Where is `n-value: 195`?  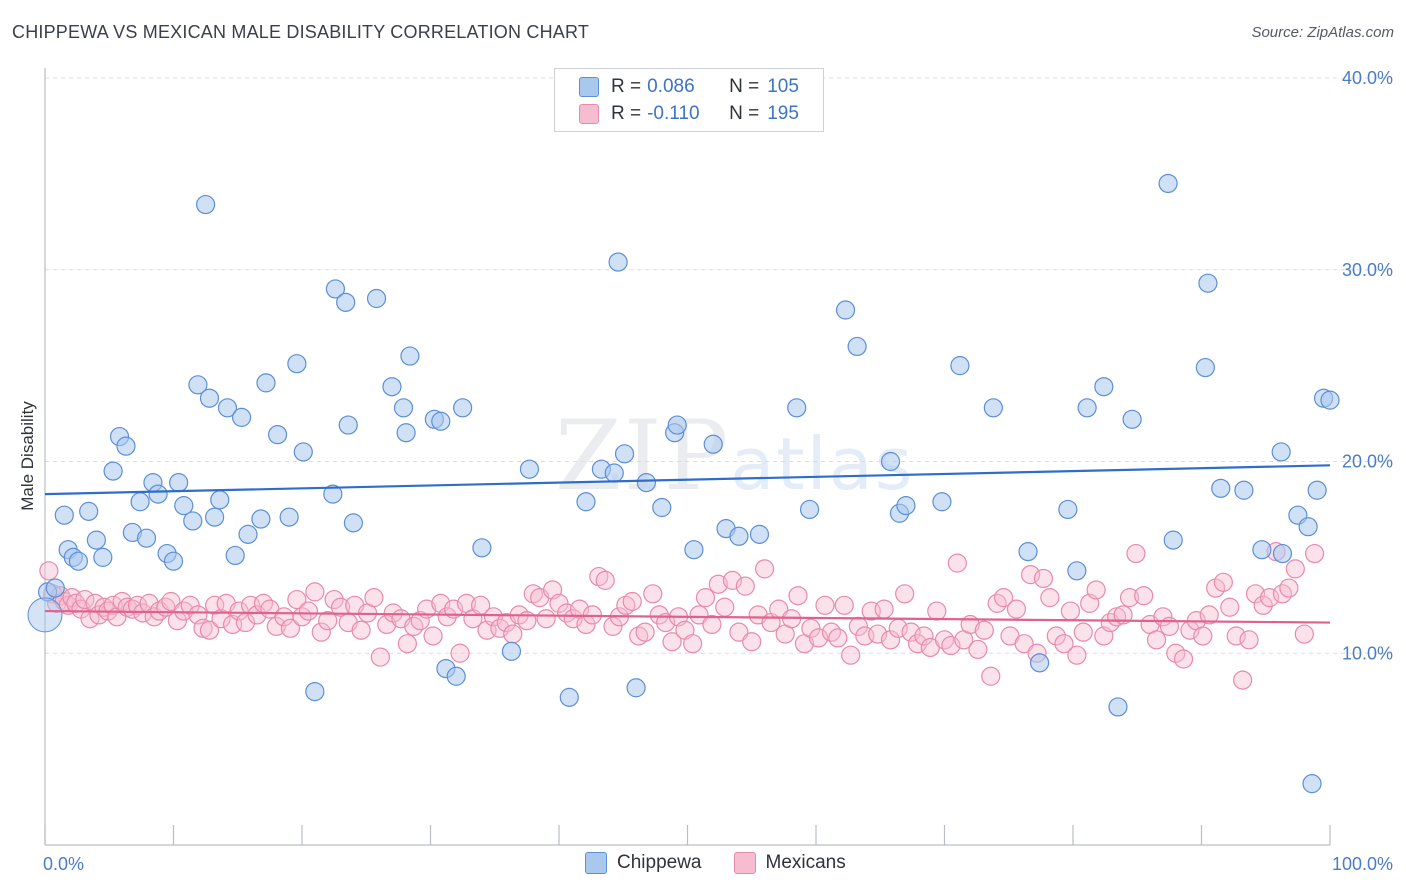
n-value: 195 is located at coordinates (783, 113).